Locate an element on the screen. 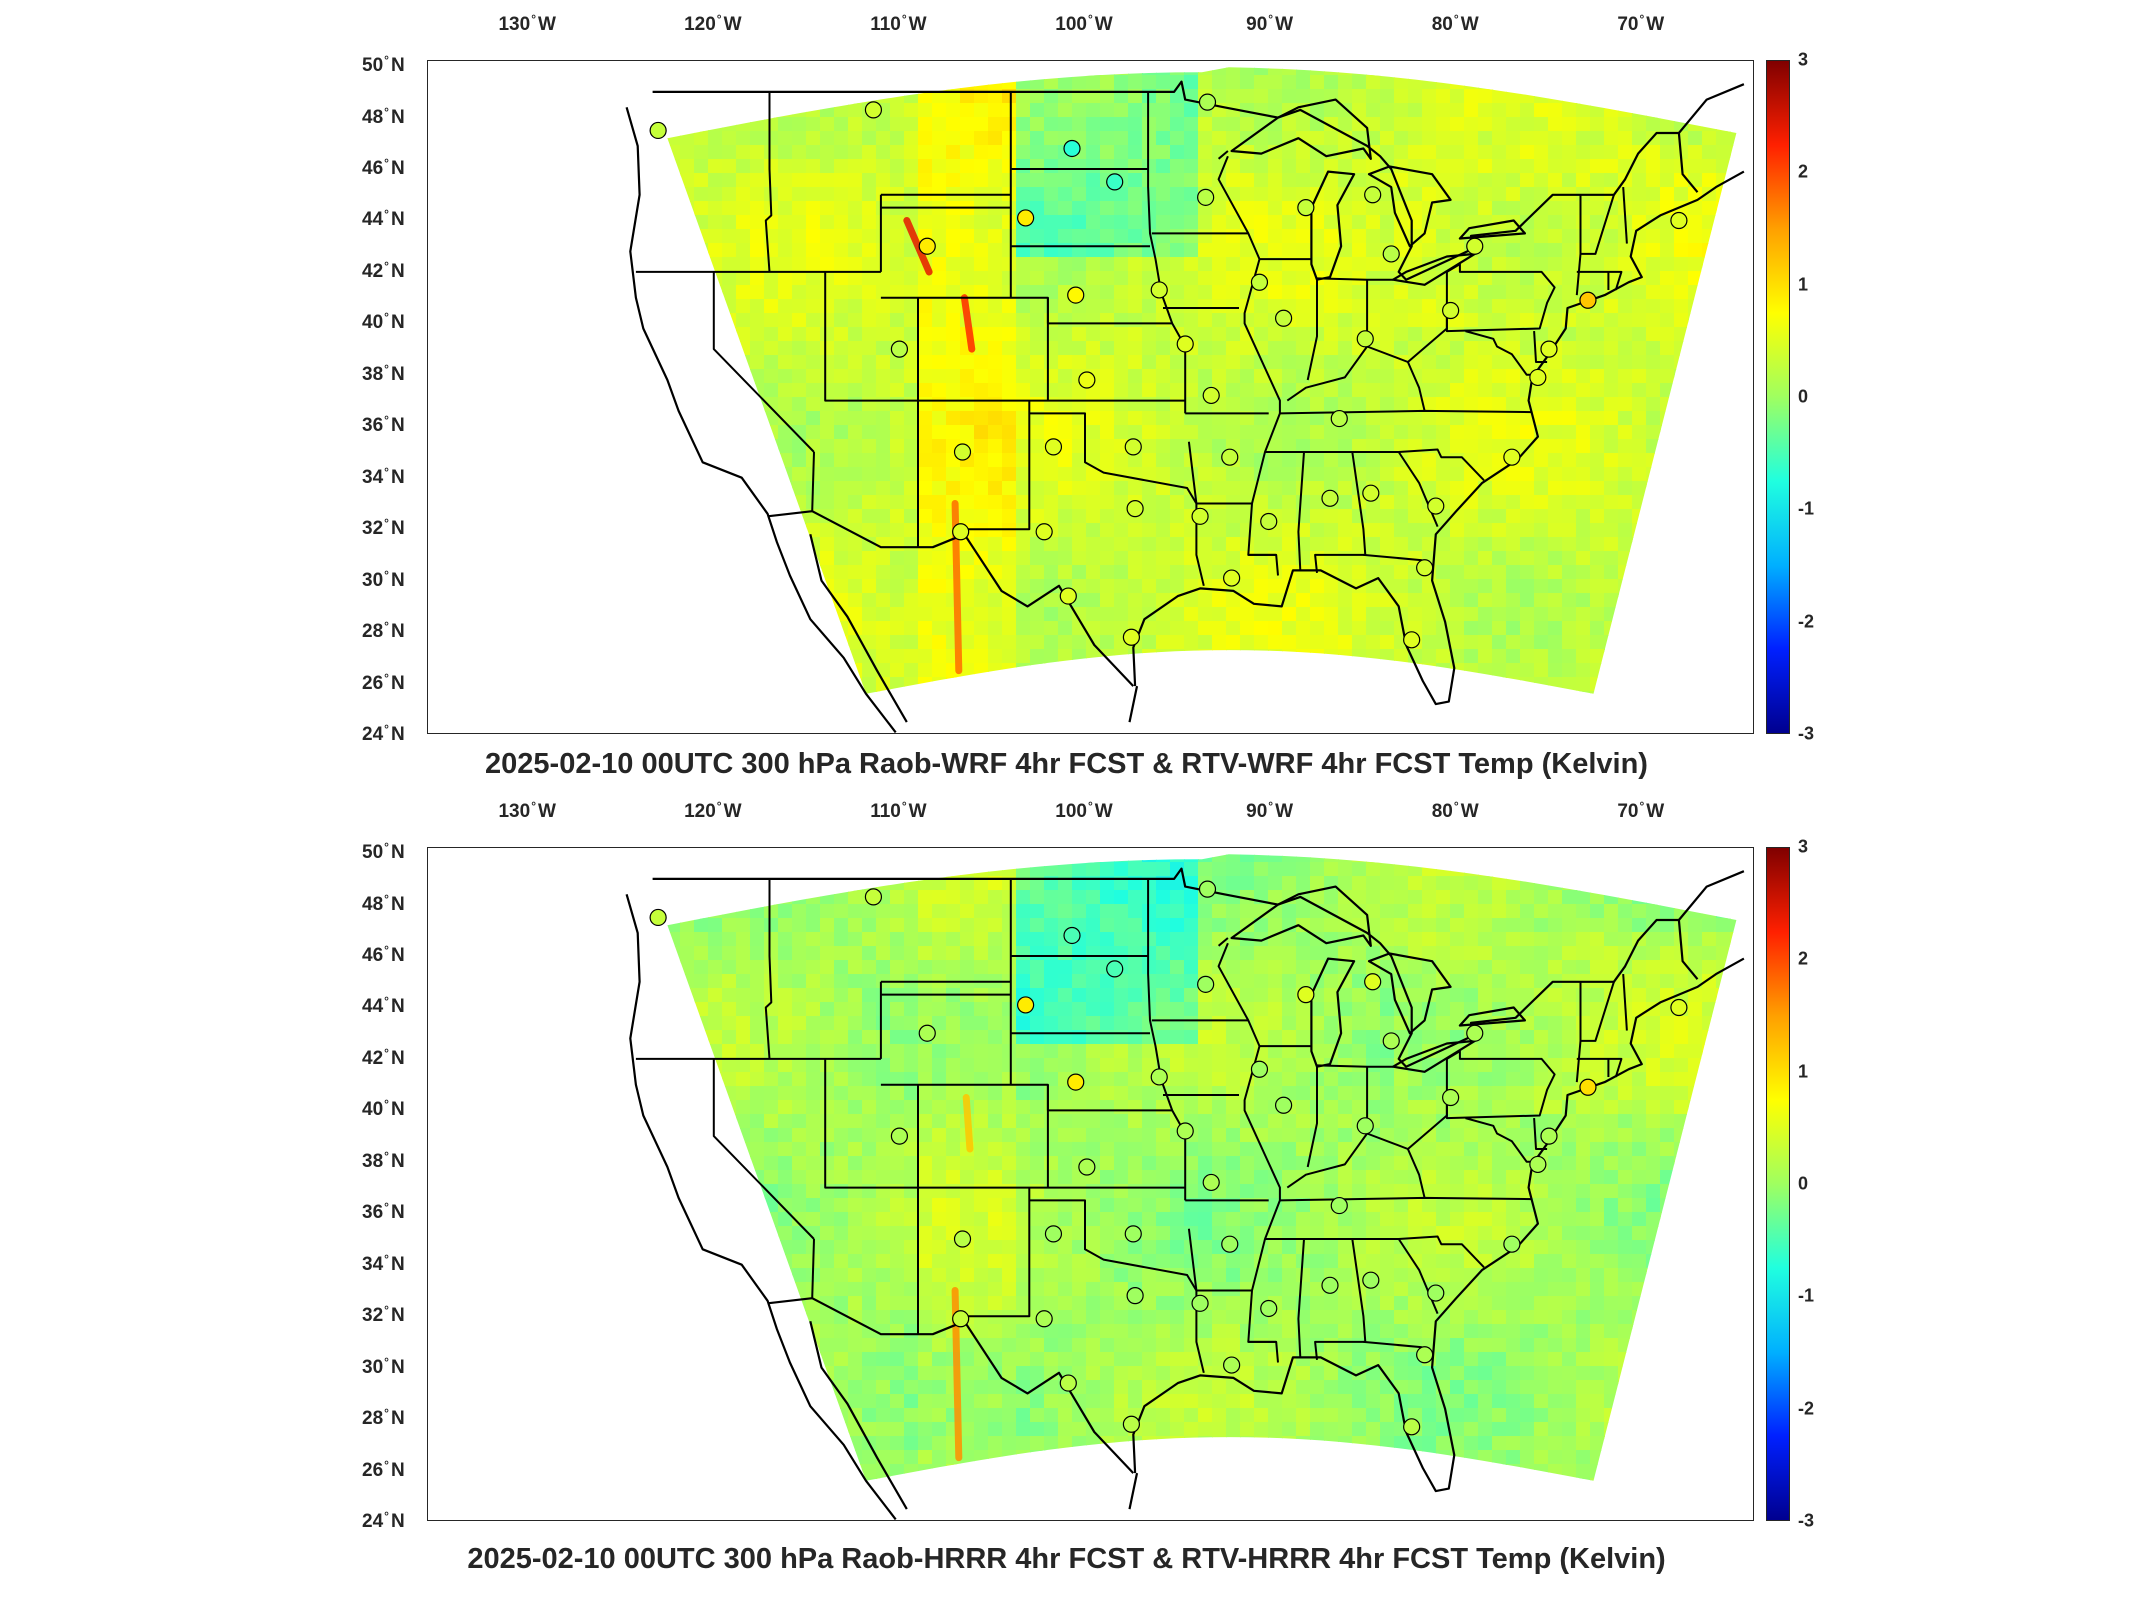  latitude-tick-label: 46° N is located at coordinates (383, 168).